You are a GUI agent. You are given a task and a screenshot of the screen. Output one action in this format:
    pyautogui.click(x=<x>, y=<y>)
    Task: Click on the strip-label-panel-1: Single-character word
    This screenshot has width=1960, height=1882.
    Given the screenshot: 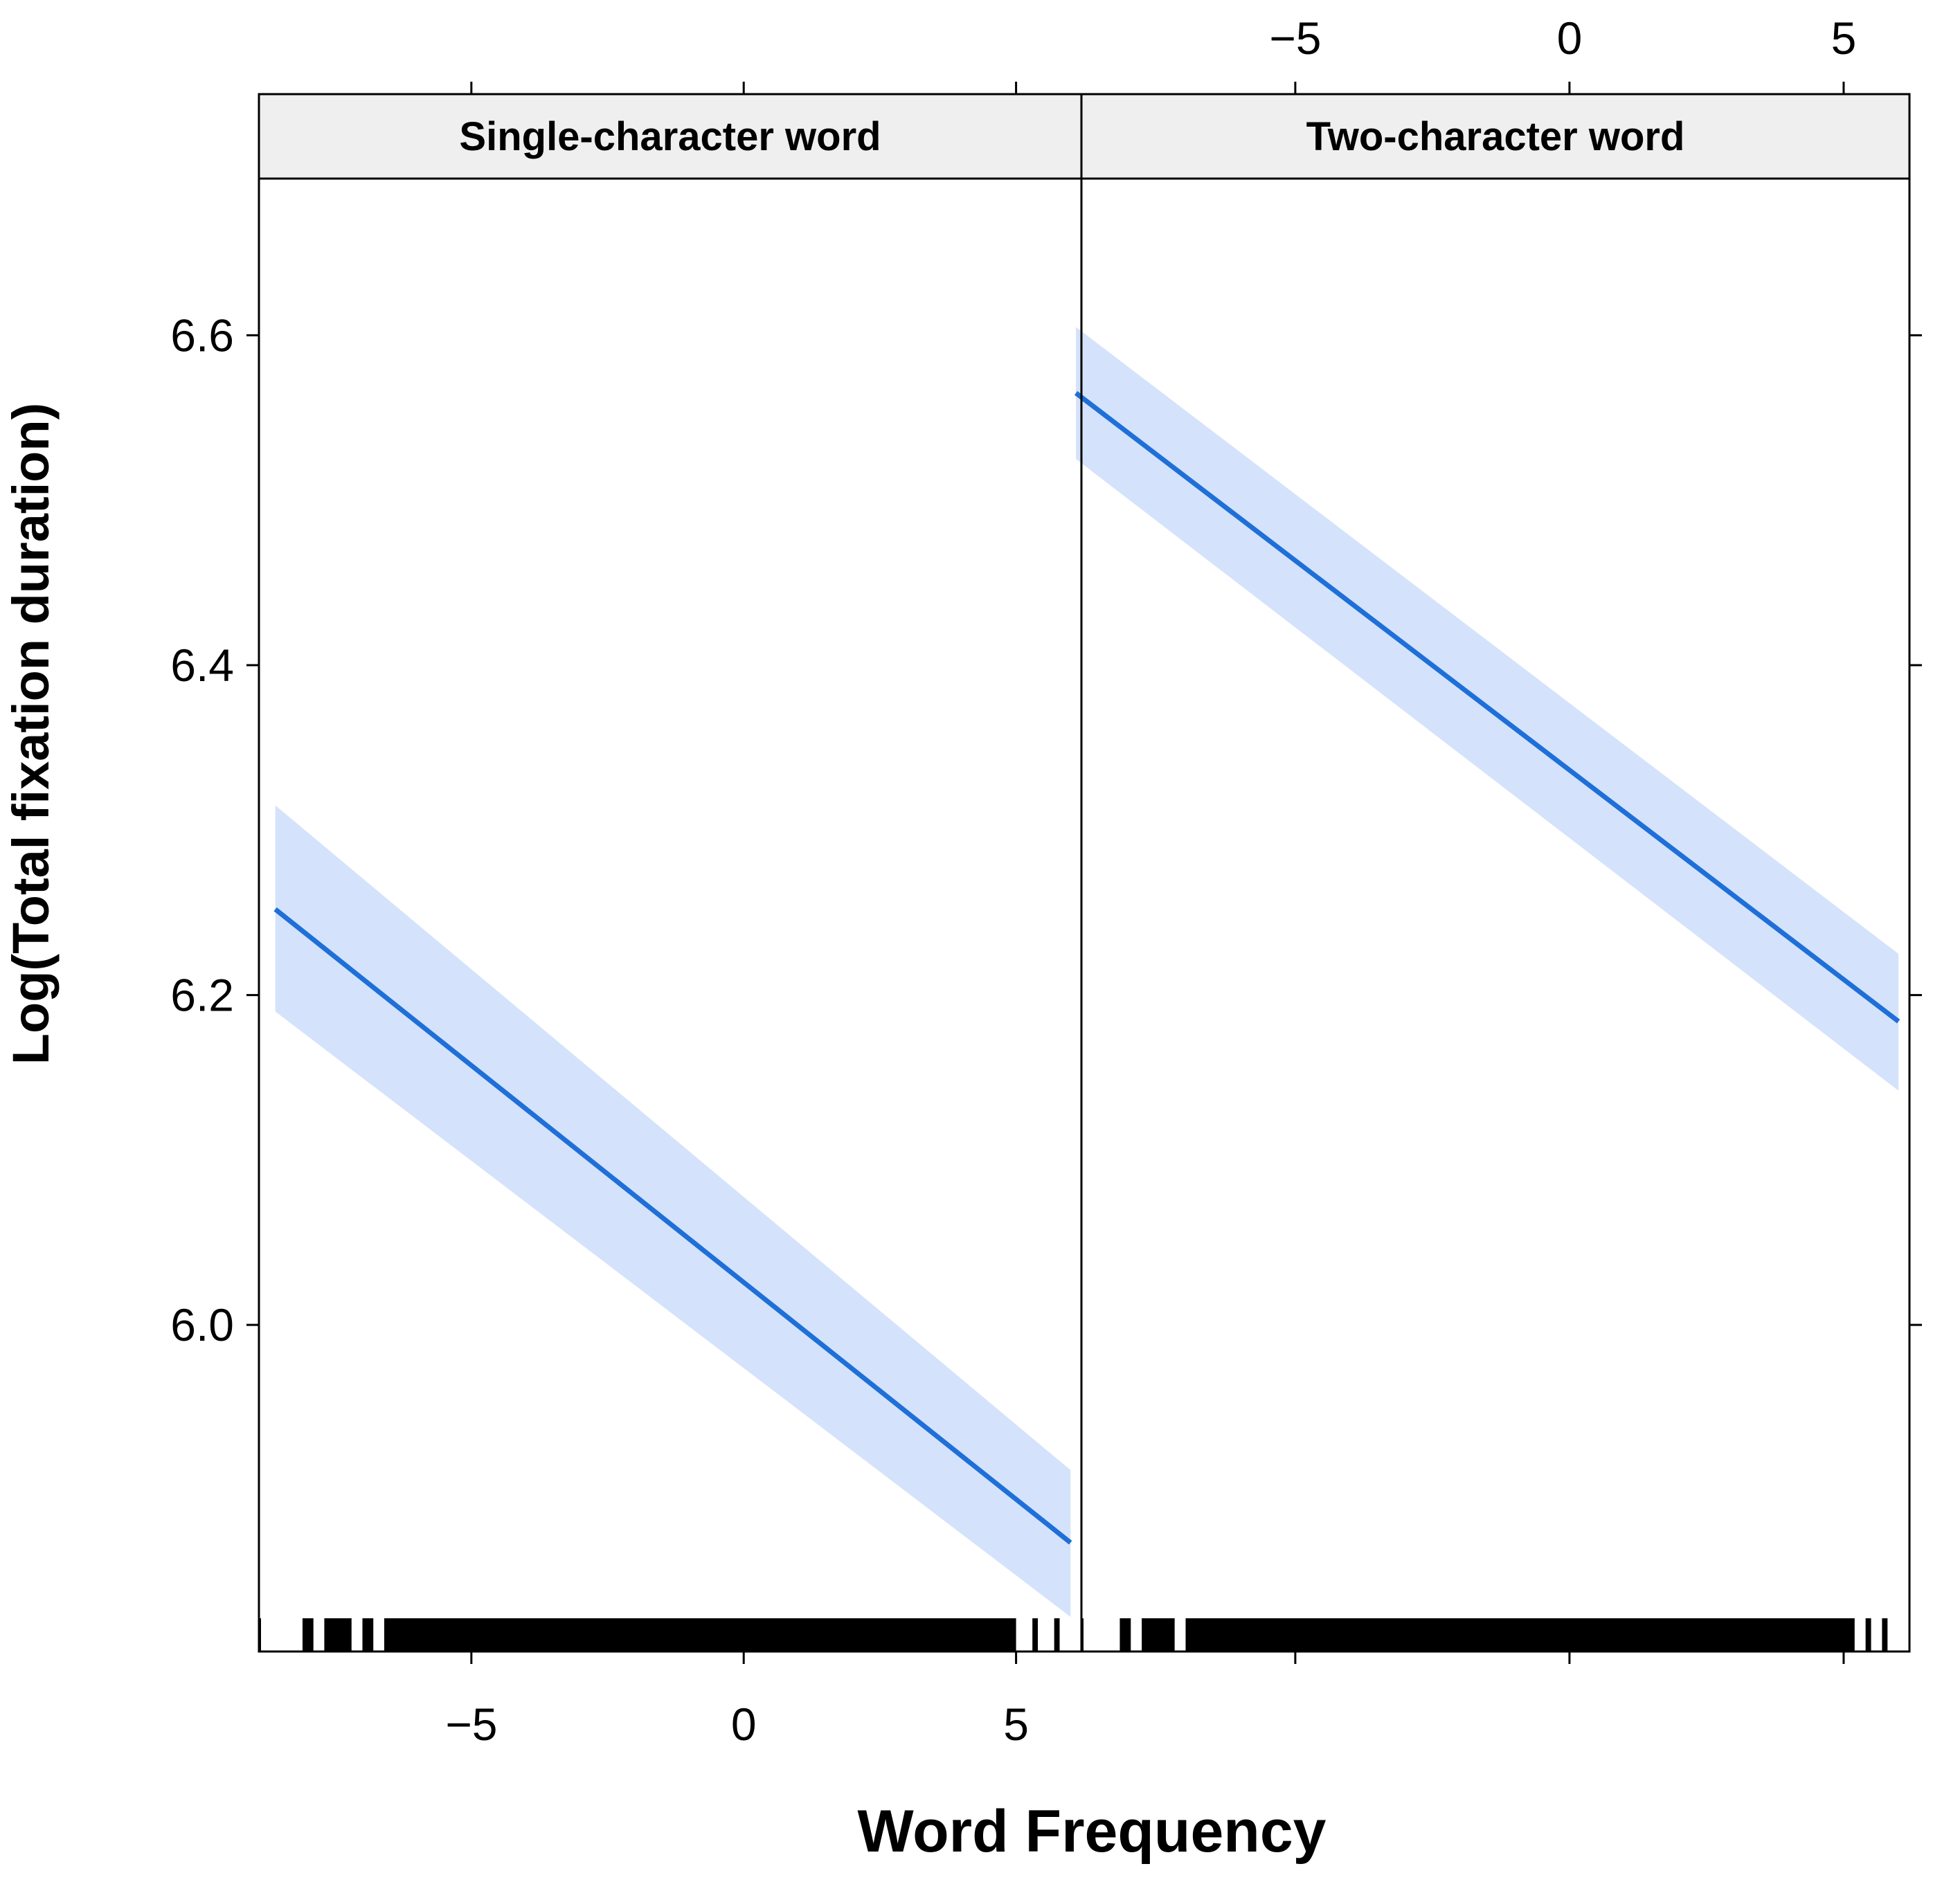 What is the action you would take?
    pyautogui.click(x=670, y=136)
    